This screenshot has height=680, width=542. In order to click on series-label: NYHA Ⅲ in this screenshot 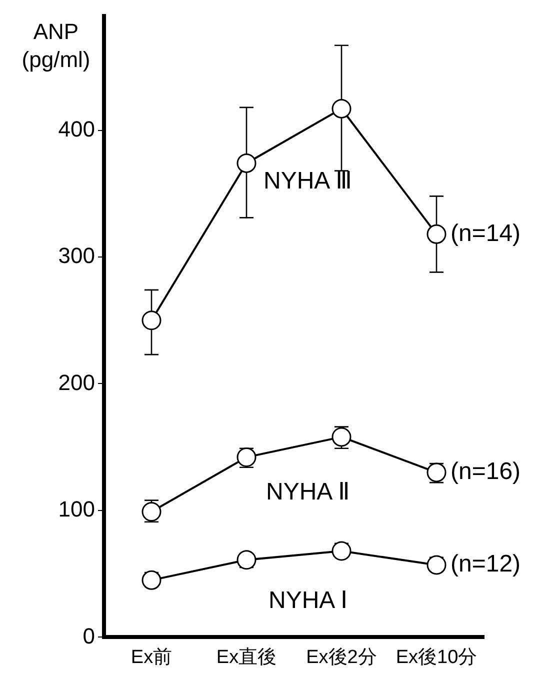, I will do `click(308, 181)`.